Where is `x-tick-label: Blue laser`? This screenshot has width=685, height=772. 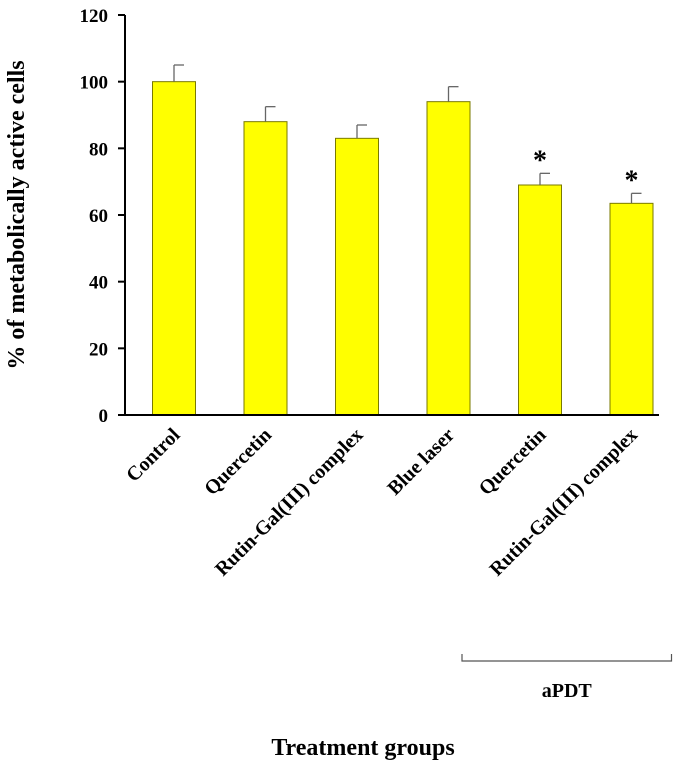 x-tick-label: Blue laser is located at coordinates (421, 462).